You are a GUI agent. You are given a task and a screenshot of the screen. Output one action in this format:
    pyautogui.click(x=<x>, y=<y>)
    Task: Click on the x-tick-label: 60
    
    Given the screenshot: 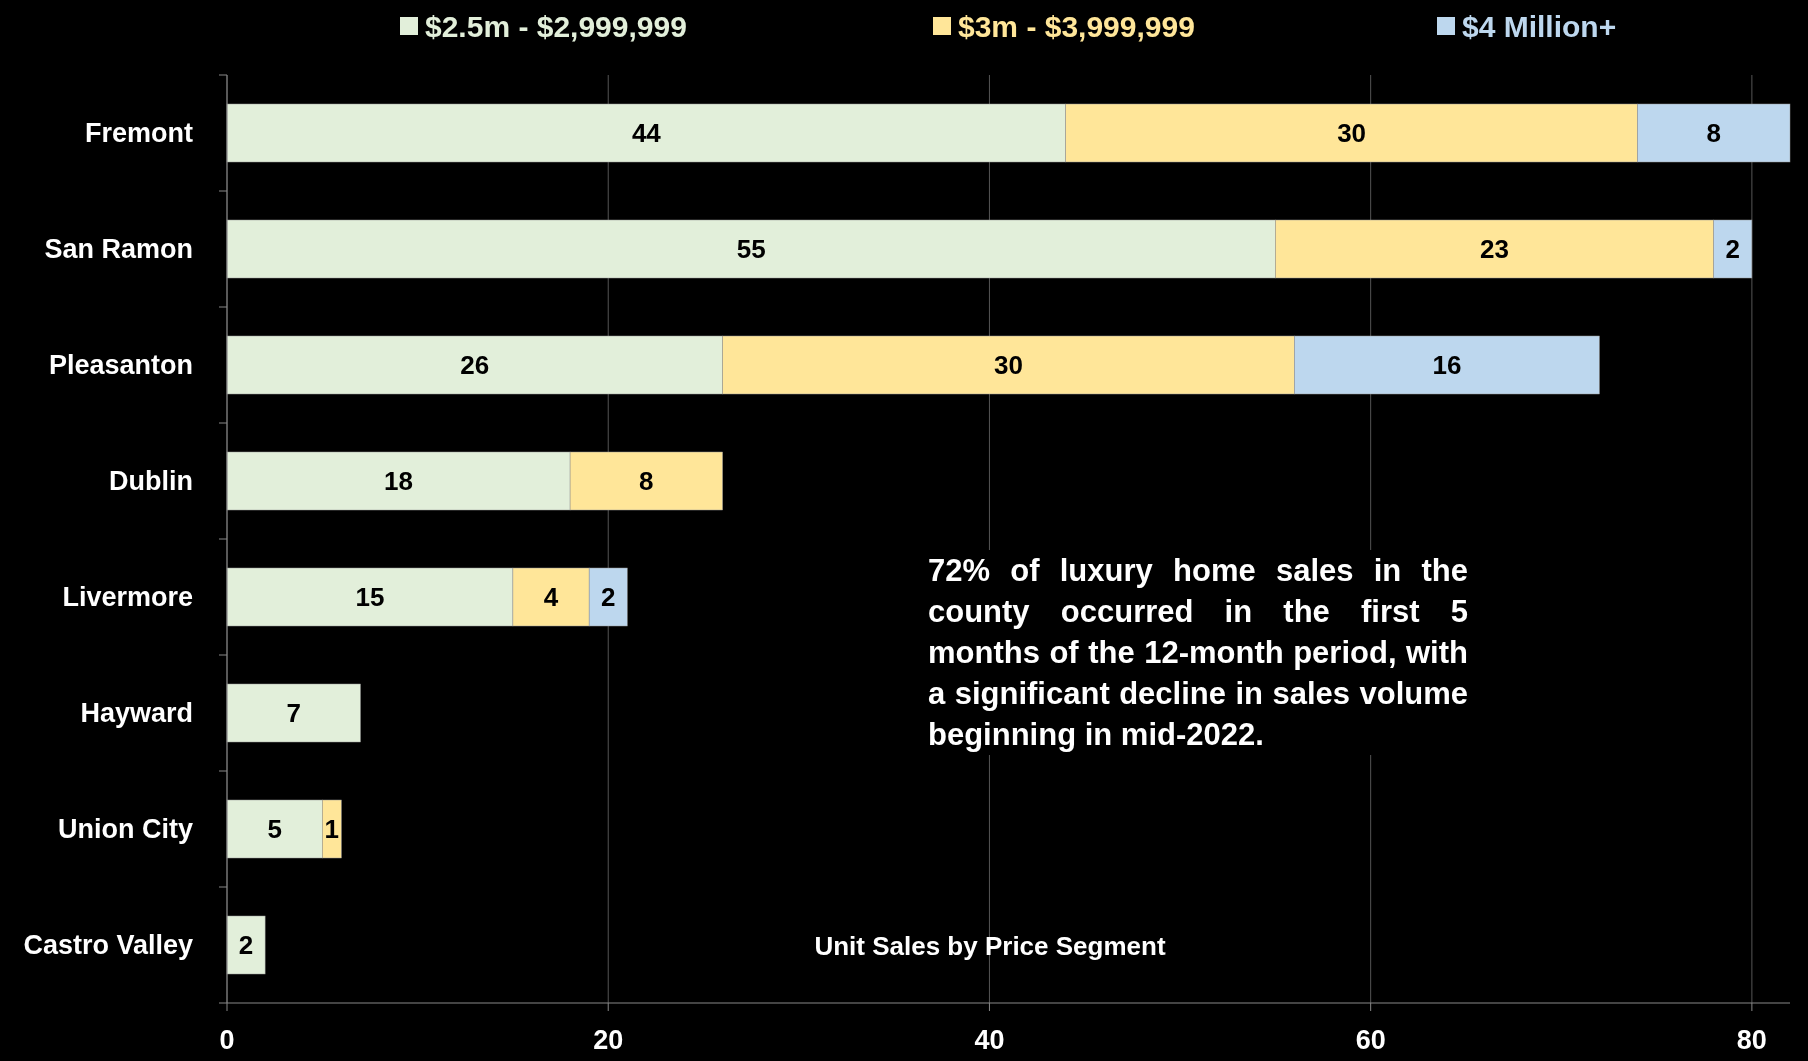 What is the action you would take?
    pyautogui.click(x=1370, y=1040)
    